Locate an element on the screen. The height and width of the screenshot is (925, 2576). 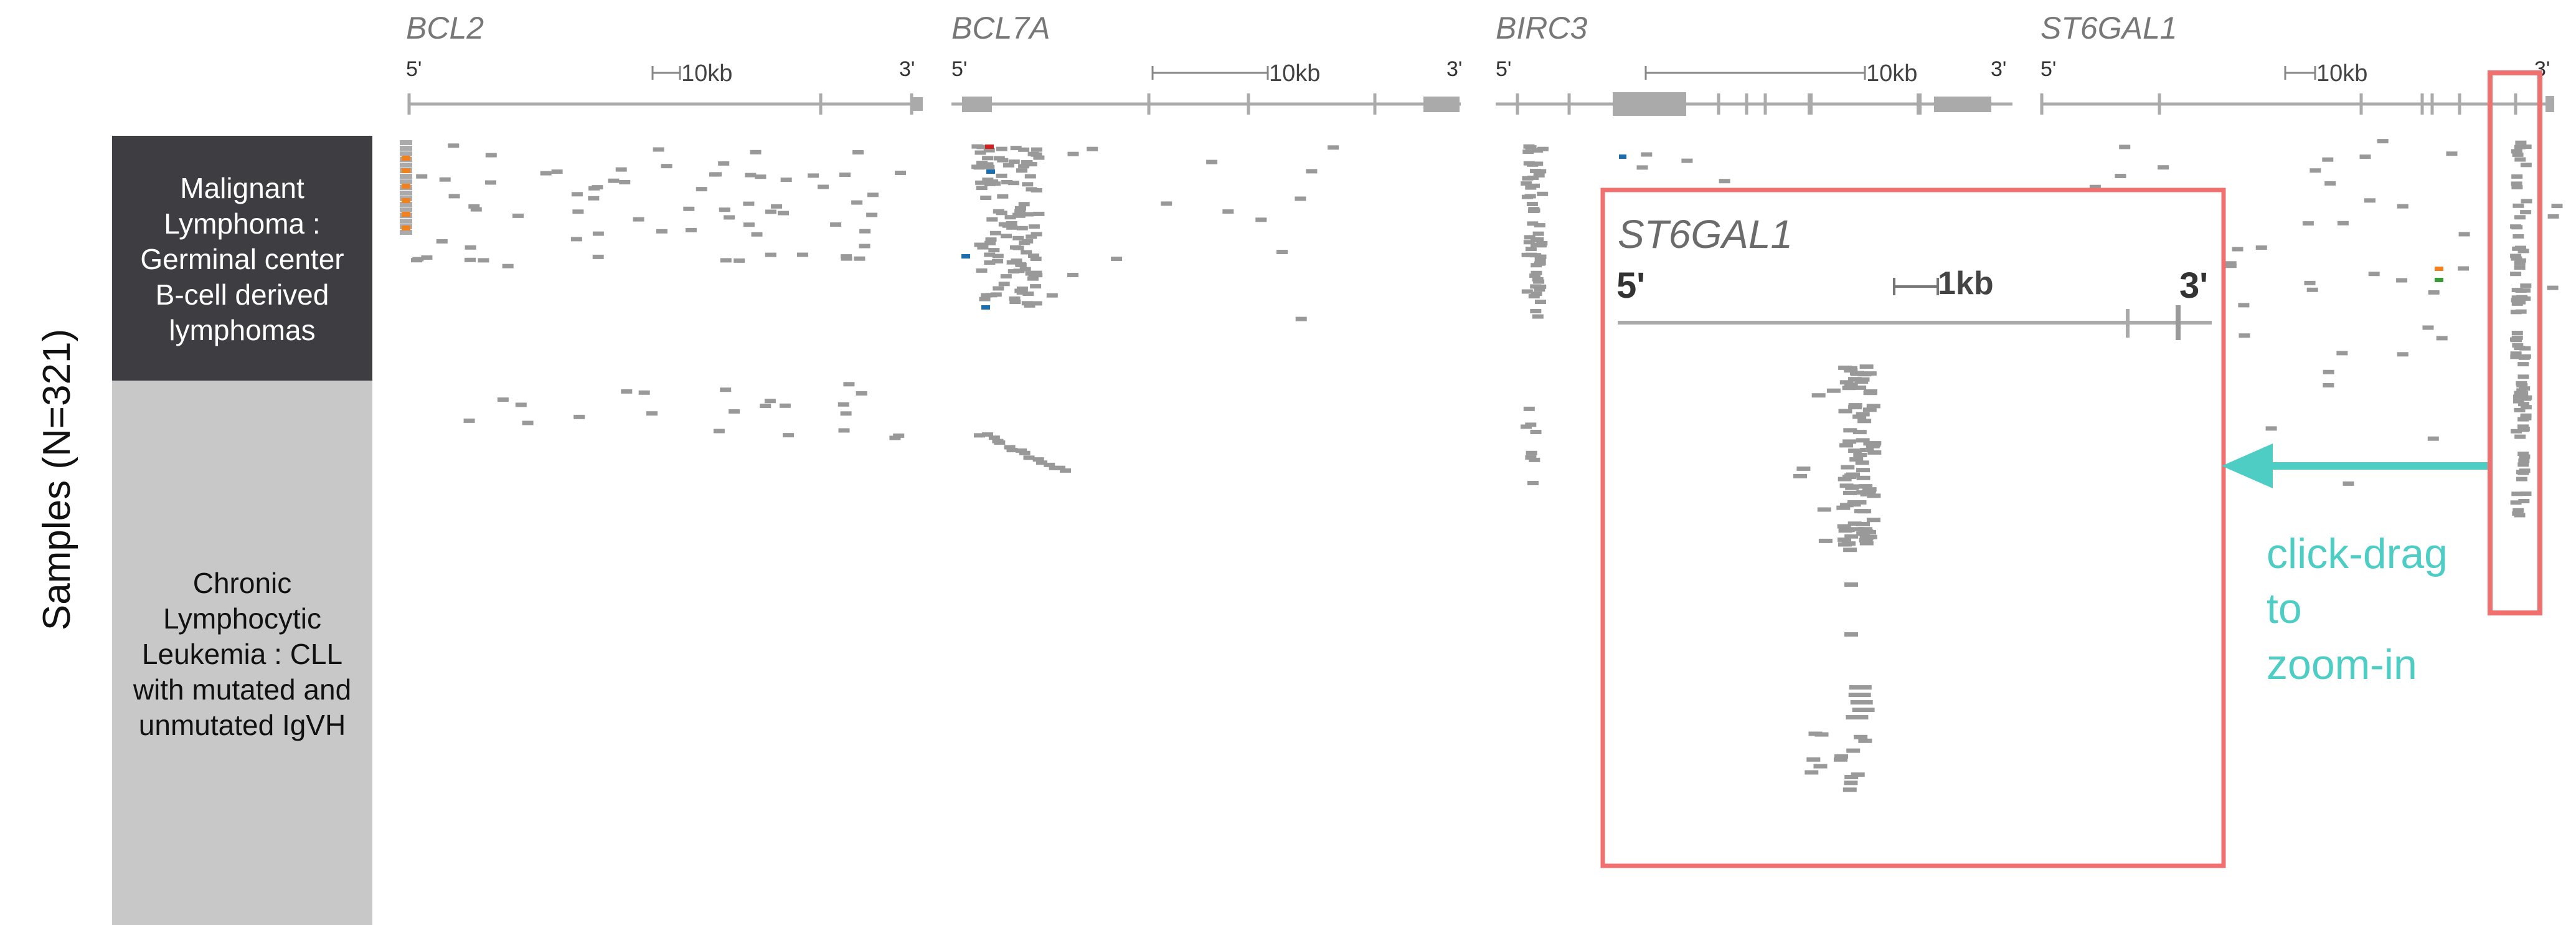
svg-text: Lymphoma : is located at coordinates (242, 224).